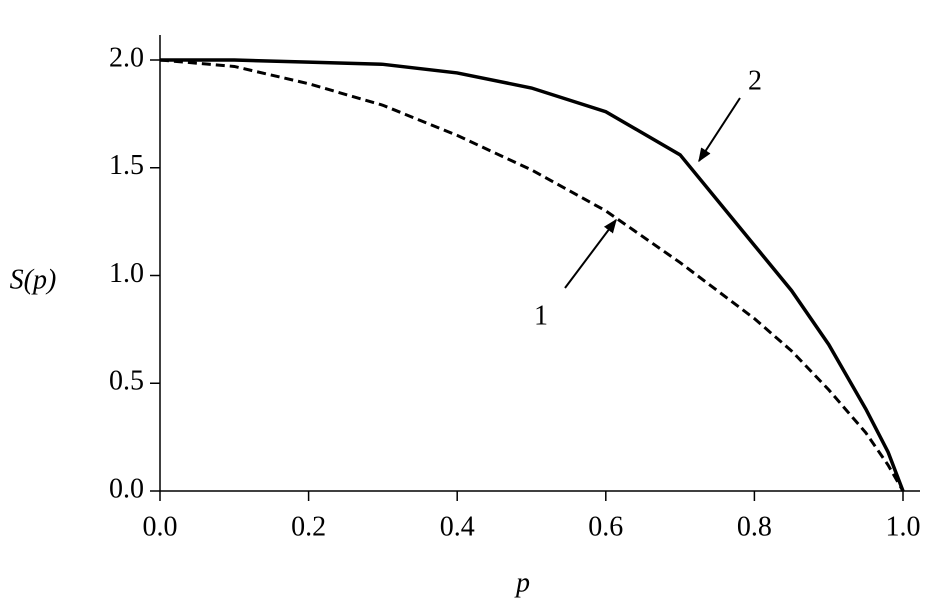 This screenshot has height=602, width=927. What do you see at coordinates (308, 526) in the screenshot?
I see `x-tick-label: 0.2` at bounding box center [308, 526].